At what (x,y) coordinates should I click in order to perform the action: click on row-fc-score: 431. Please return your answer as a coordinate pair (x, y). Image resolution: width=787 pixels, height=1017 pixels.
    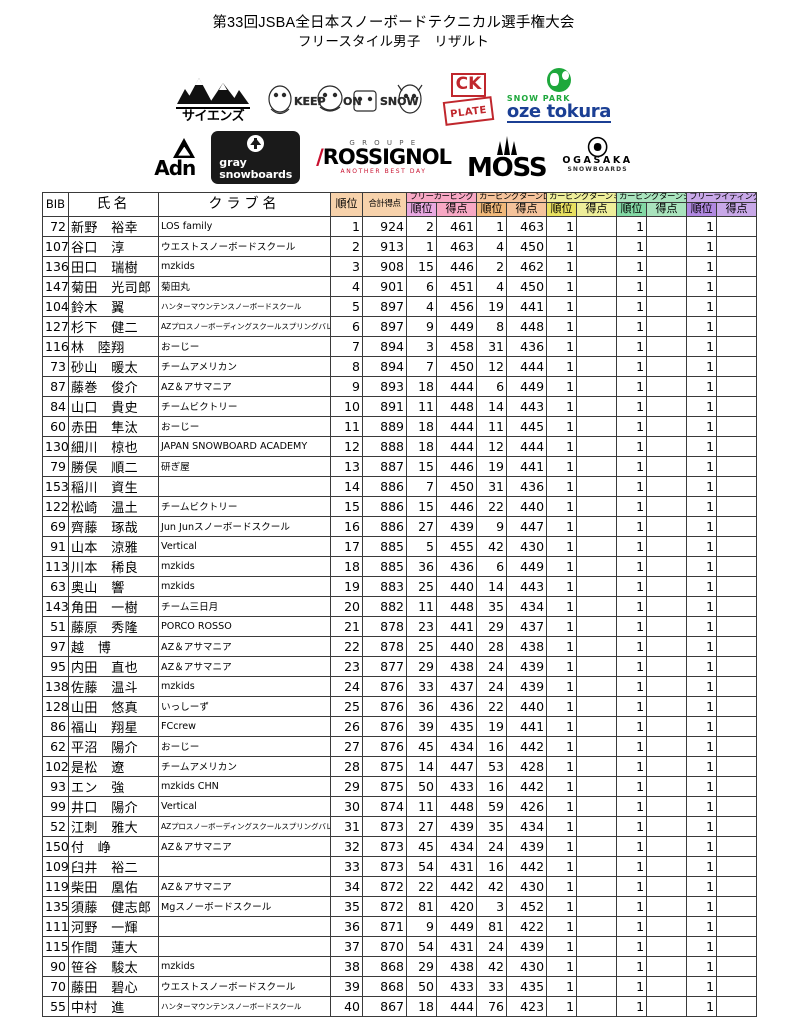
    Looking at the image, I should click on (456, 946).